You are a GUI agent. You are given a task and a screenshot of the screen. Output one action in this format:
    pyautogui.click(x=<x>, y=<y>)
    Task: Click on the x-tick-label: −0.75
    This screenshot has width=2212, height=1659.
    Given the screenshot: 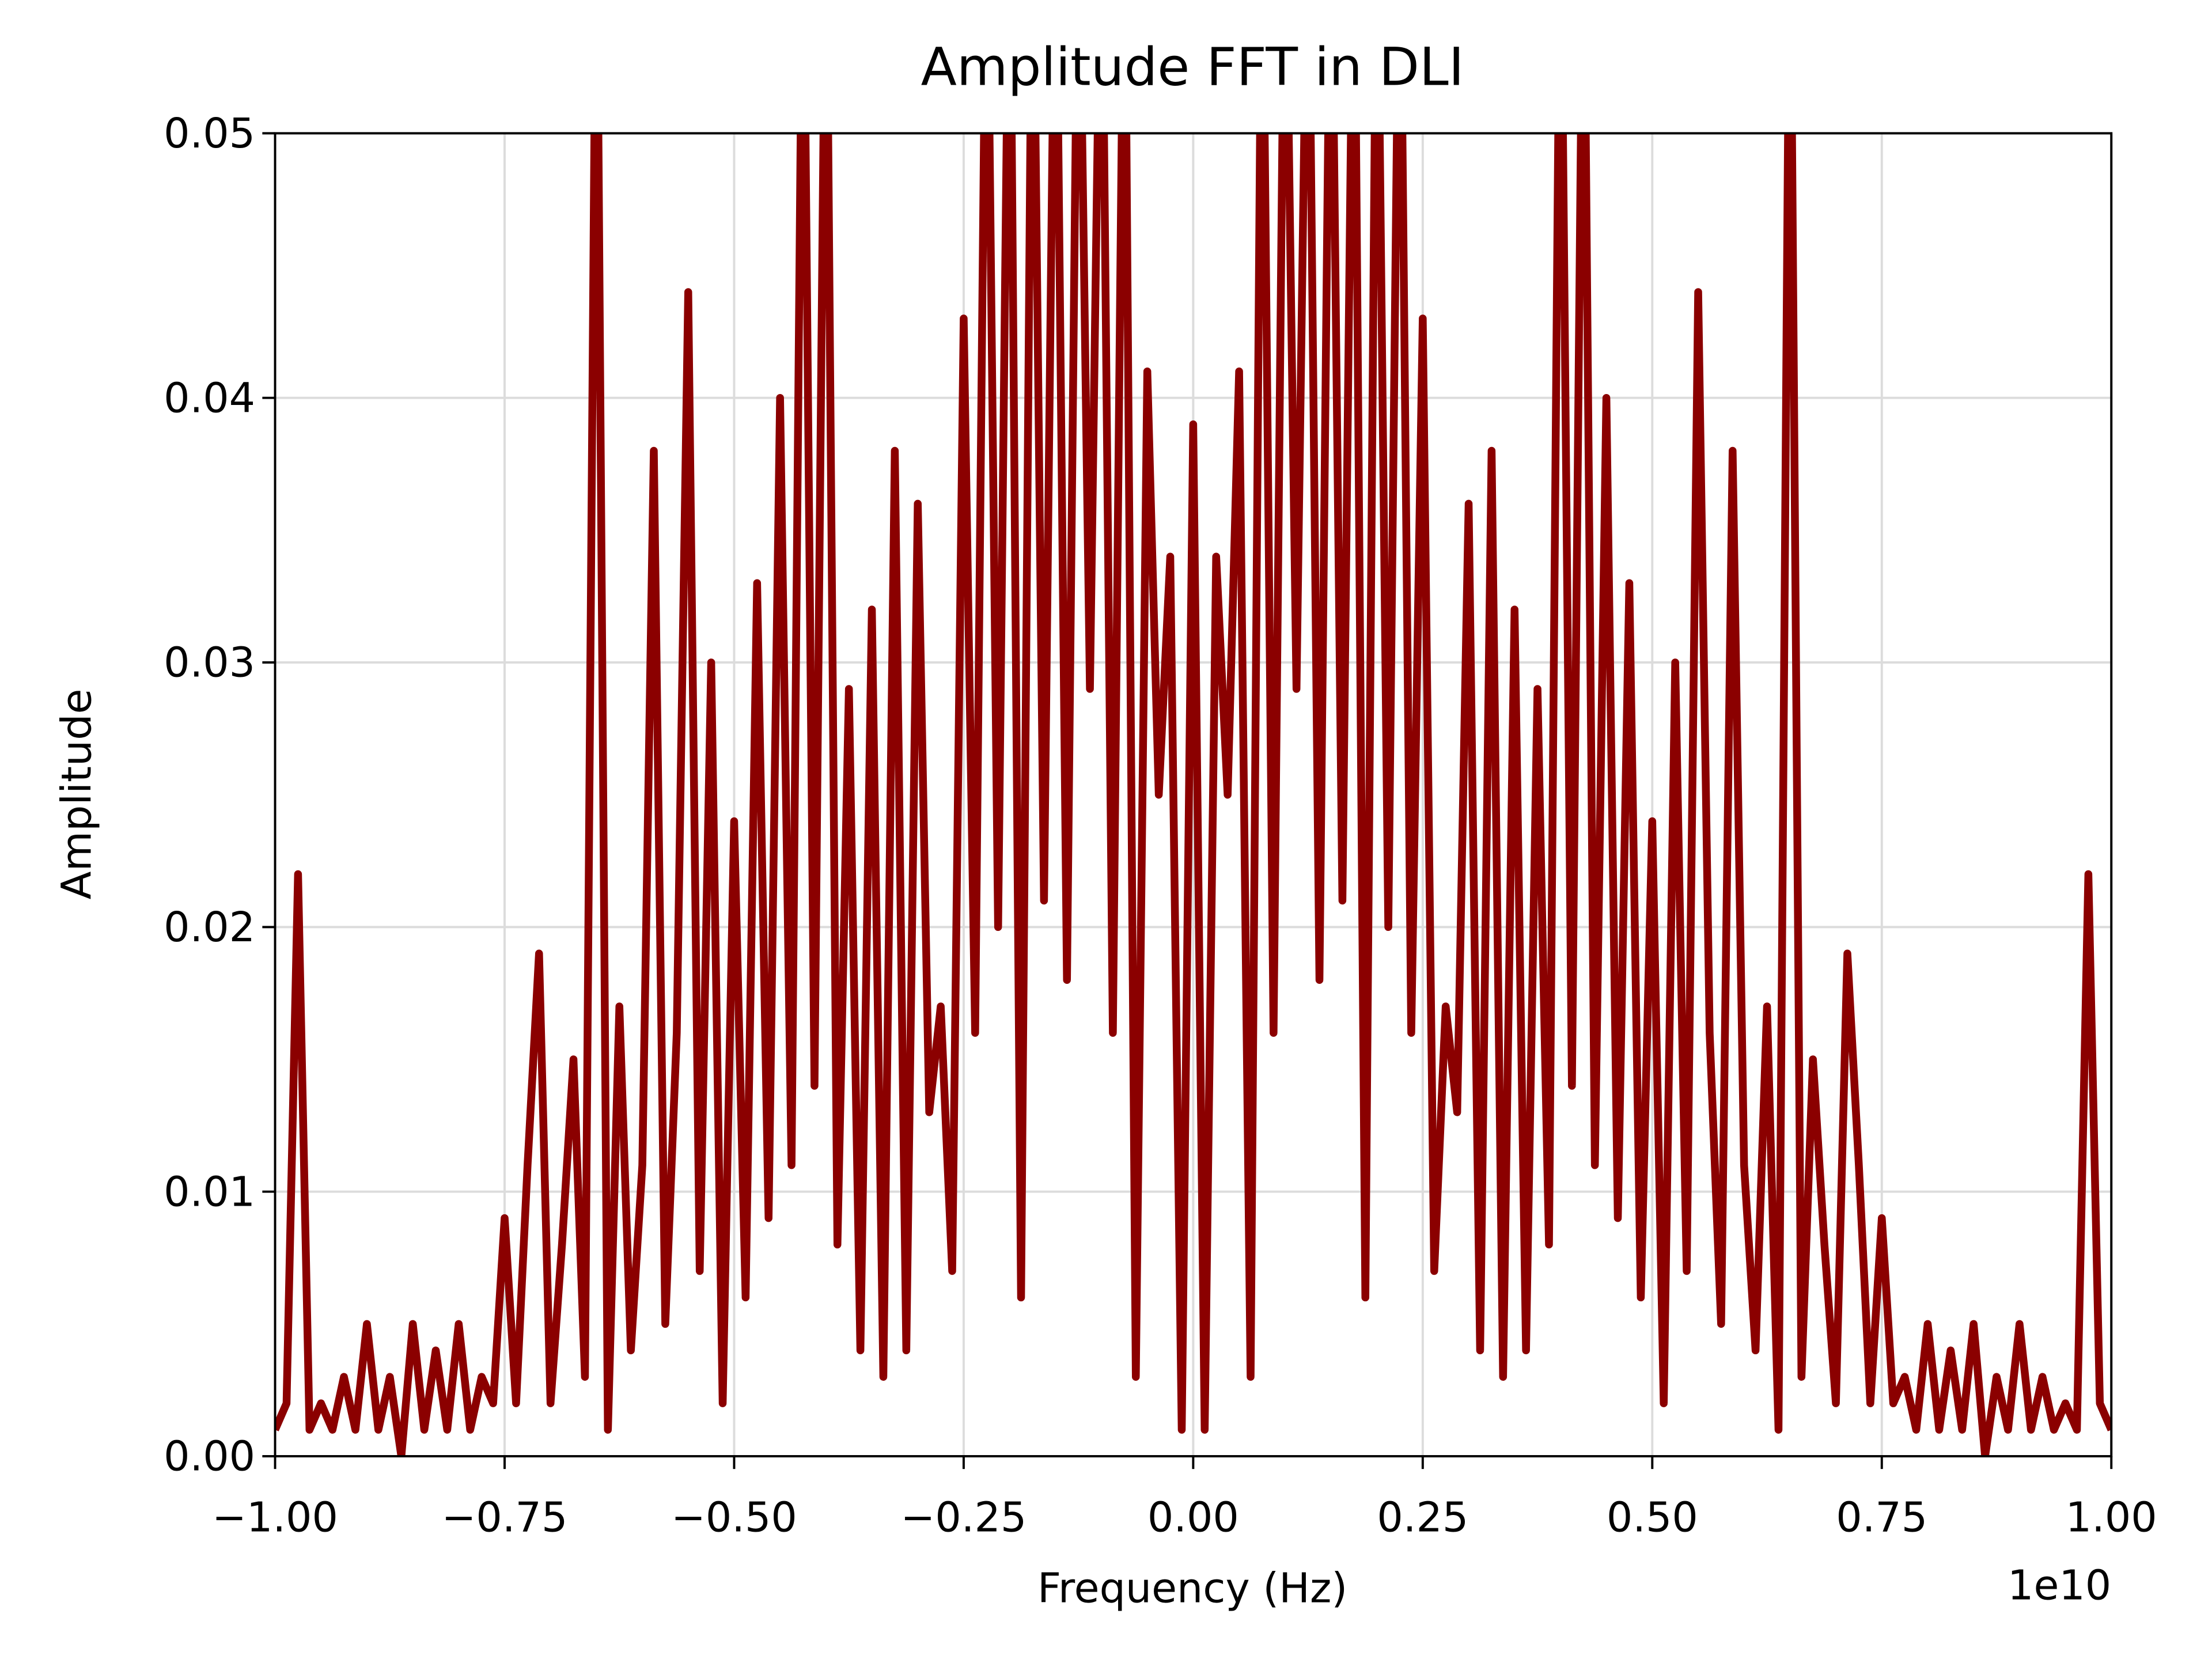 What is the action you would take?
    pyautogui.click(x=505, y=1517)
    